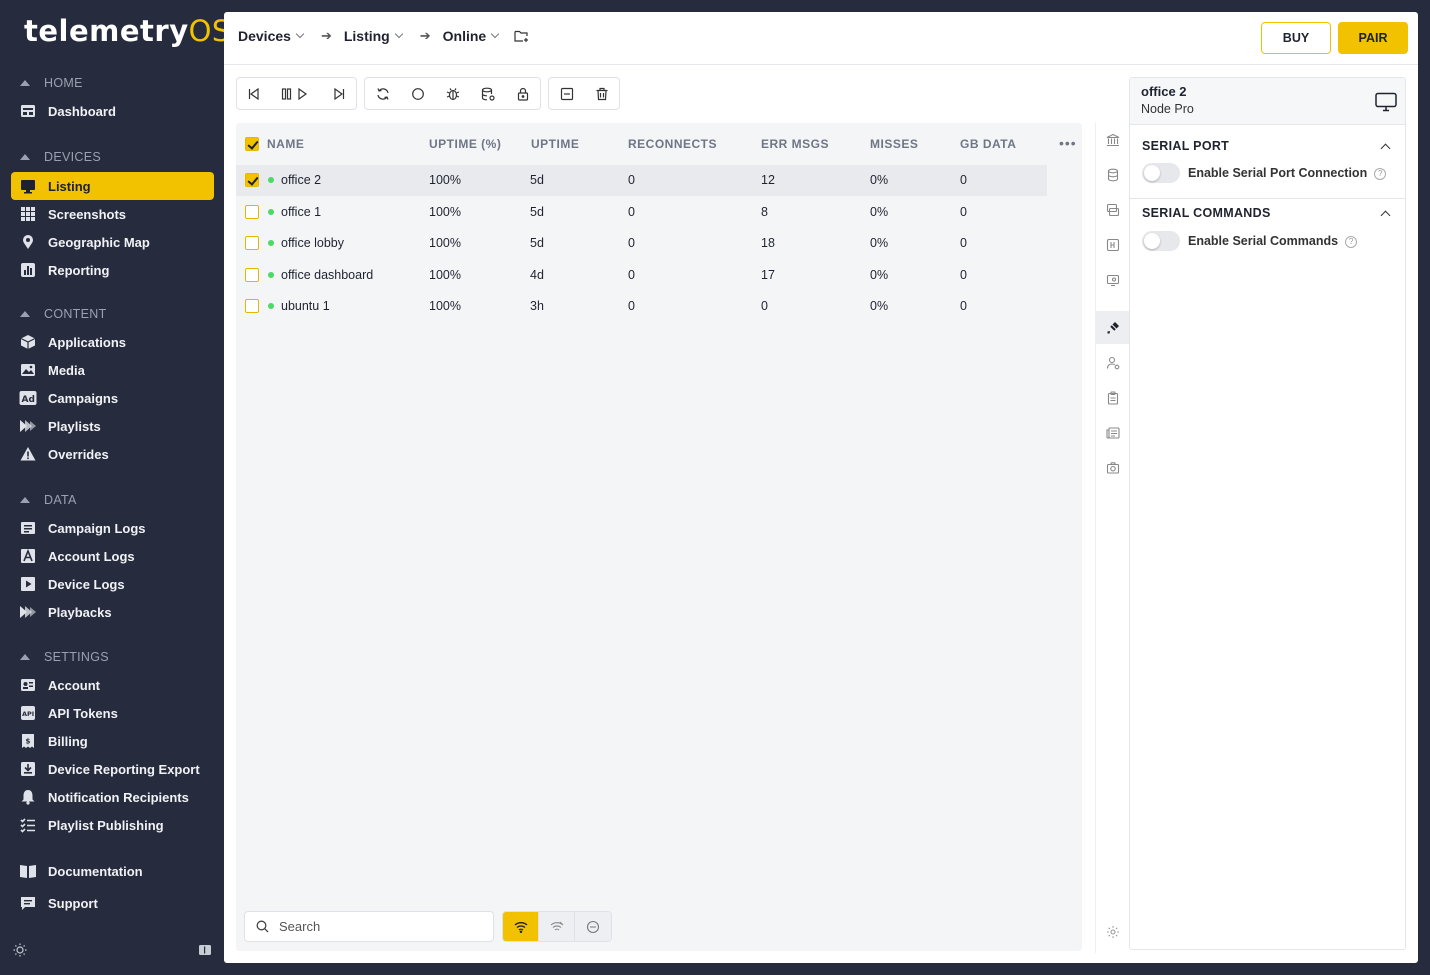 The height and width of the screenshot is (975, 1430). Describe the element at coordinates (1386, 104) in the screenshot. I see `monitor-icon` at that location.